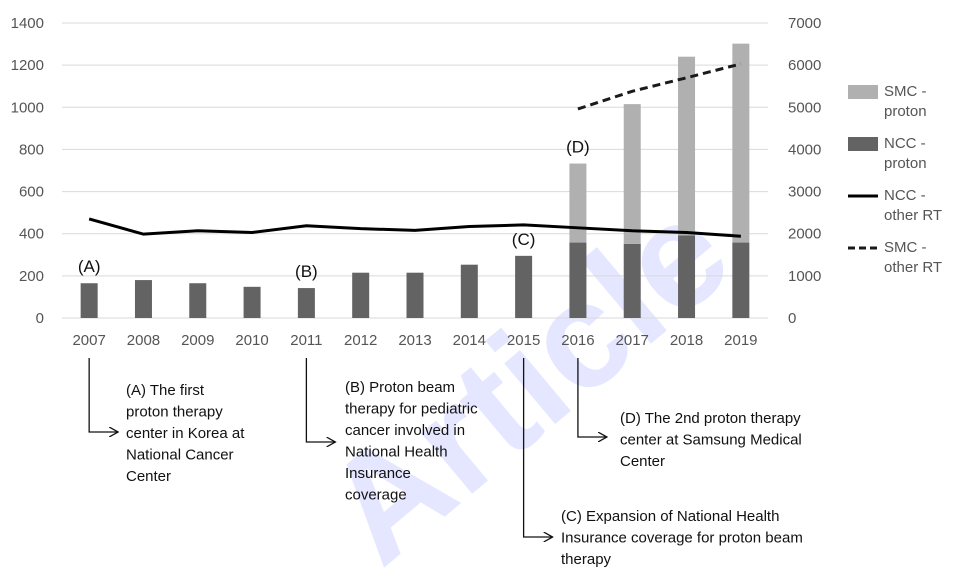  I want to click on x-tick-label: 2019, so click(740, 340).